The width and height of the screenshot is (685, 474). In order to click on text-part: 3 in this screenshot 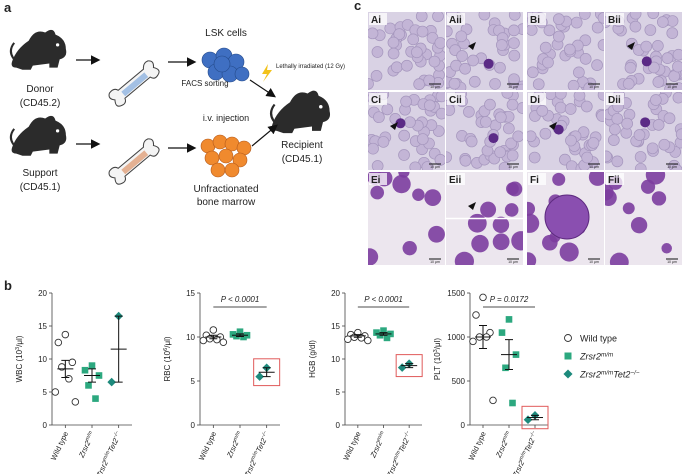, I will do `click(18, 348)`.